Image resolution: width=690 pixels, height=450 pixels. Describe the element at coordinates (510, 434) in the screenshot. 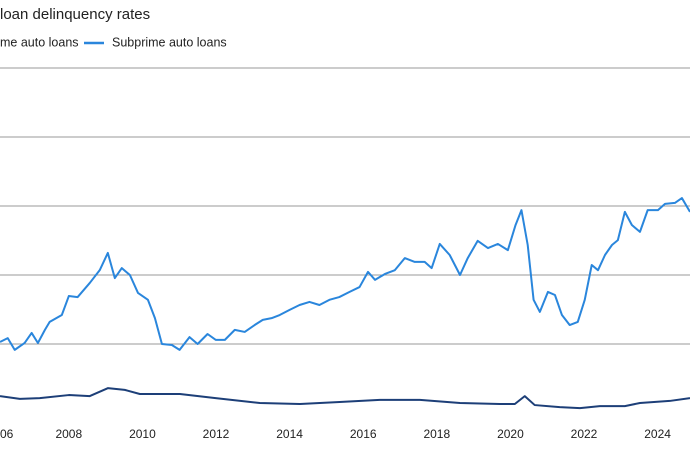

I see `x-tick-label: 2020` at that location.